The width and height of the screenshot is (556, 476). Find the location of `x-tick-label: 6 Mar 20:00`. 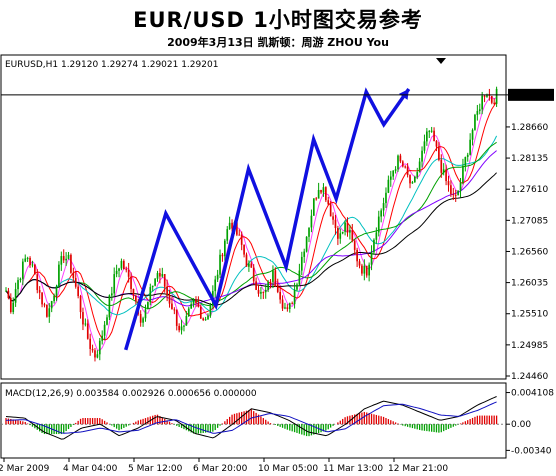

x-tick-label: 6 Mar 20:00 is located at coordinates (220, 469).